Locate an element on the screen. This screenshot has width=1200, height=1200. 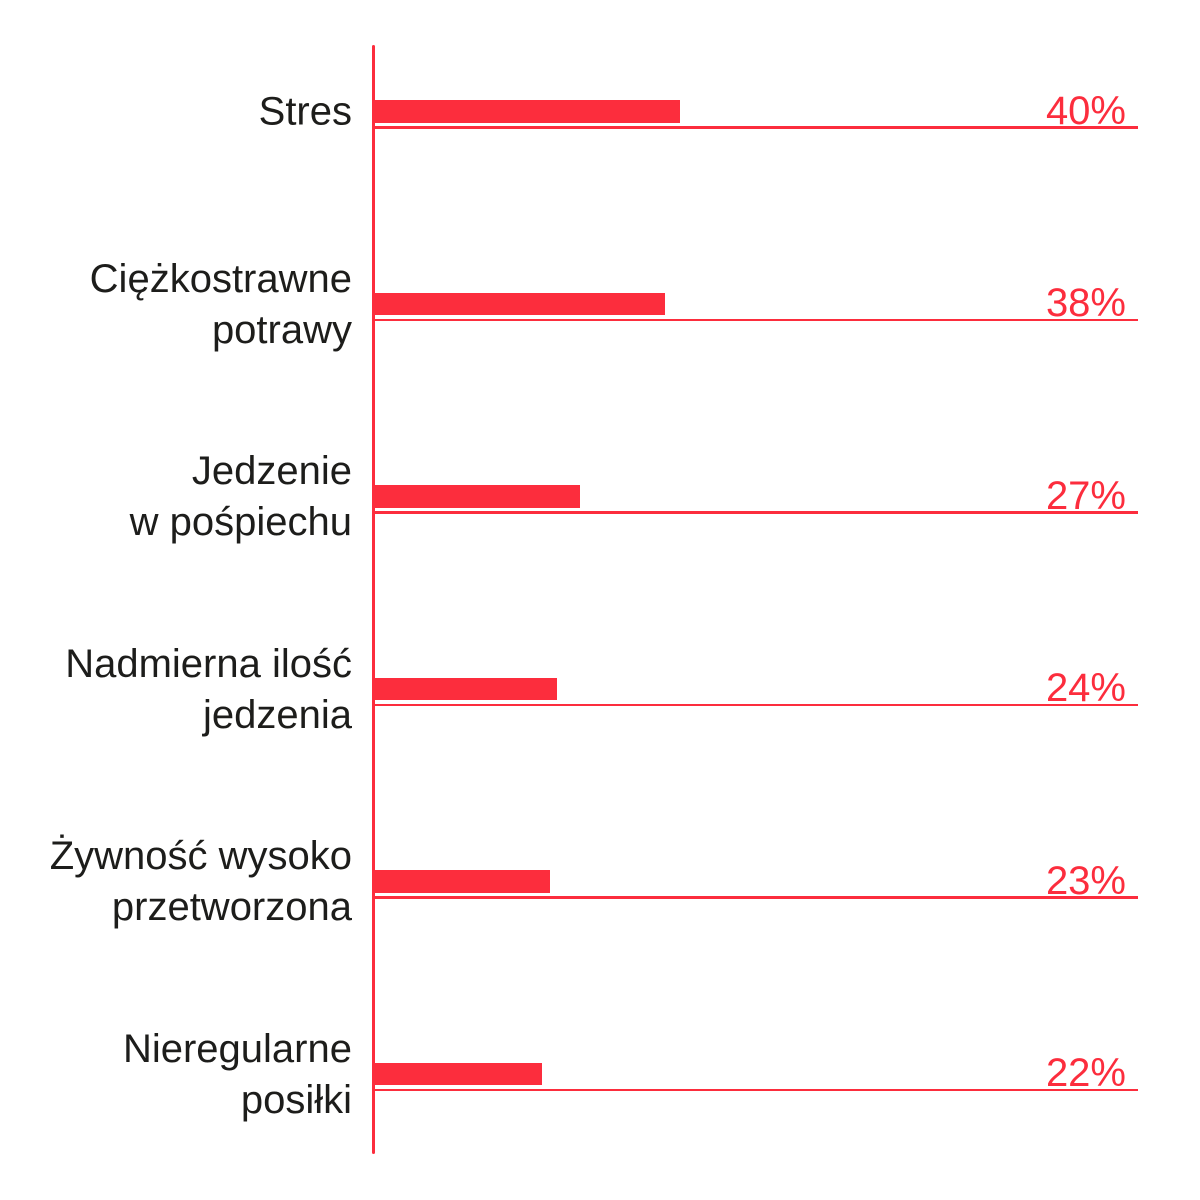
value-label: 27% is located at coordinates (1085, 495).